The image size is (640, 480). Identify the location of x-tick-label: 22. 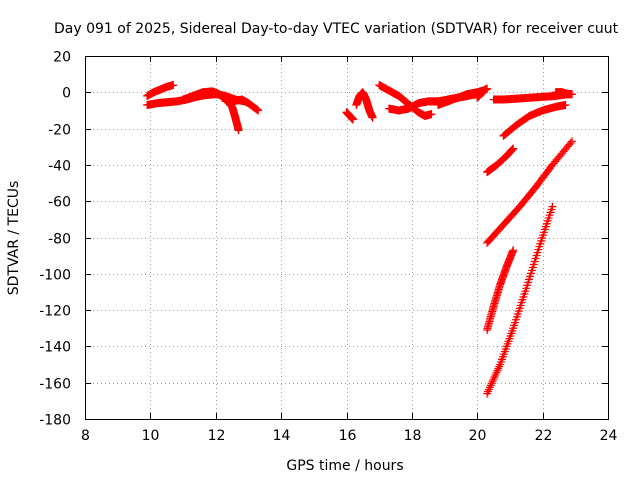
(544, 436).